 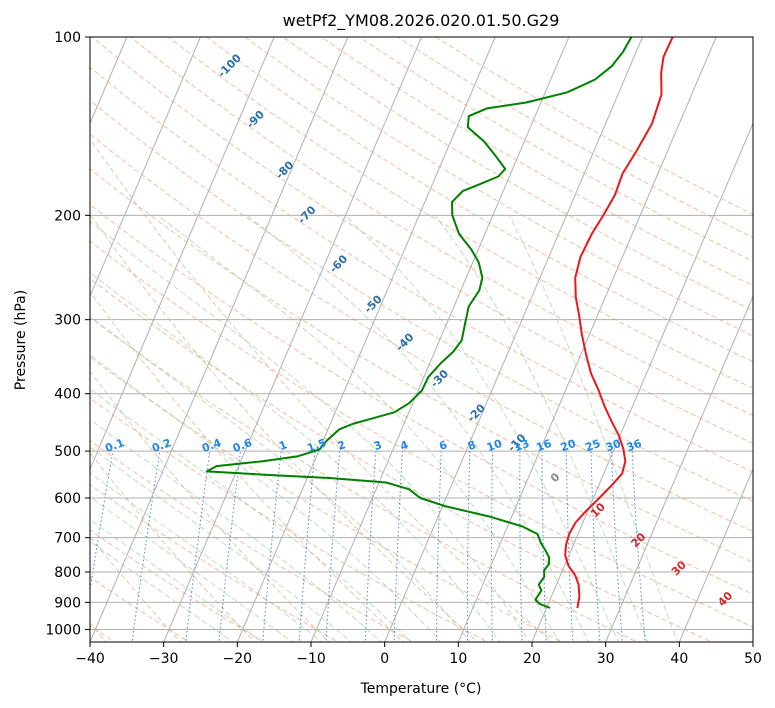 I want to click on y-tick-label: 100, so click(x=67, y=38).